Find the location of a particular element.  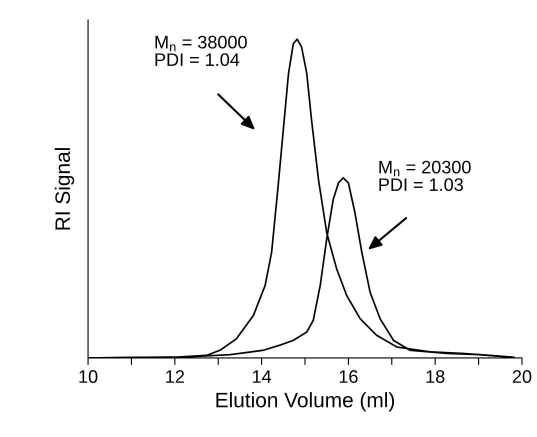

x-tick-label: 12 is located at coordinates (175, 376).